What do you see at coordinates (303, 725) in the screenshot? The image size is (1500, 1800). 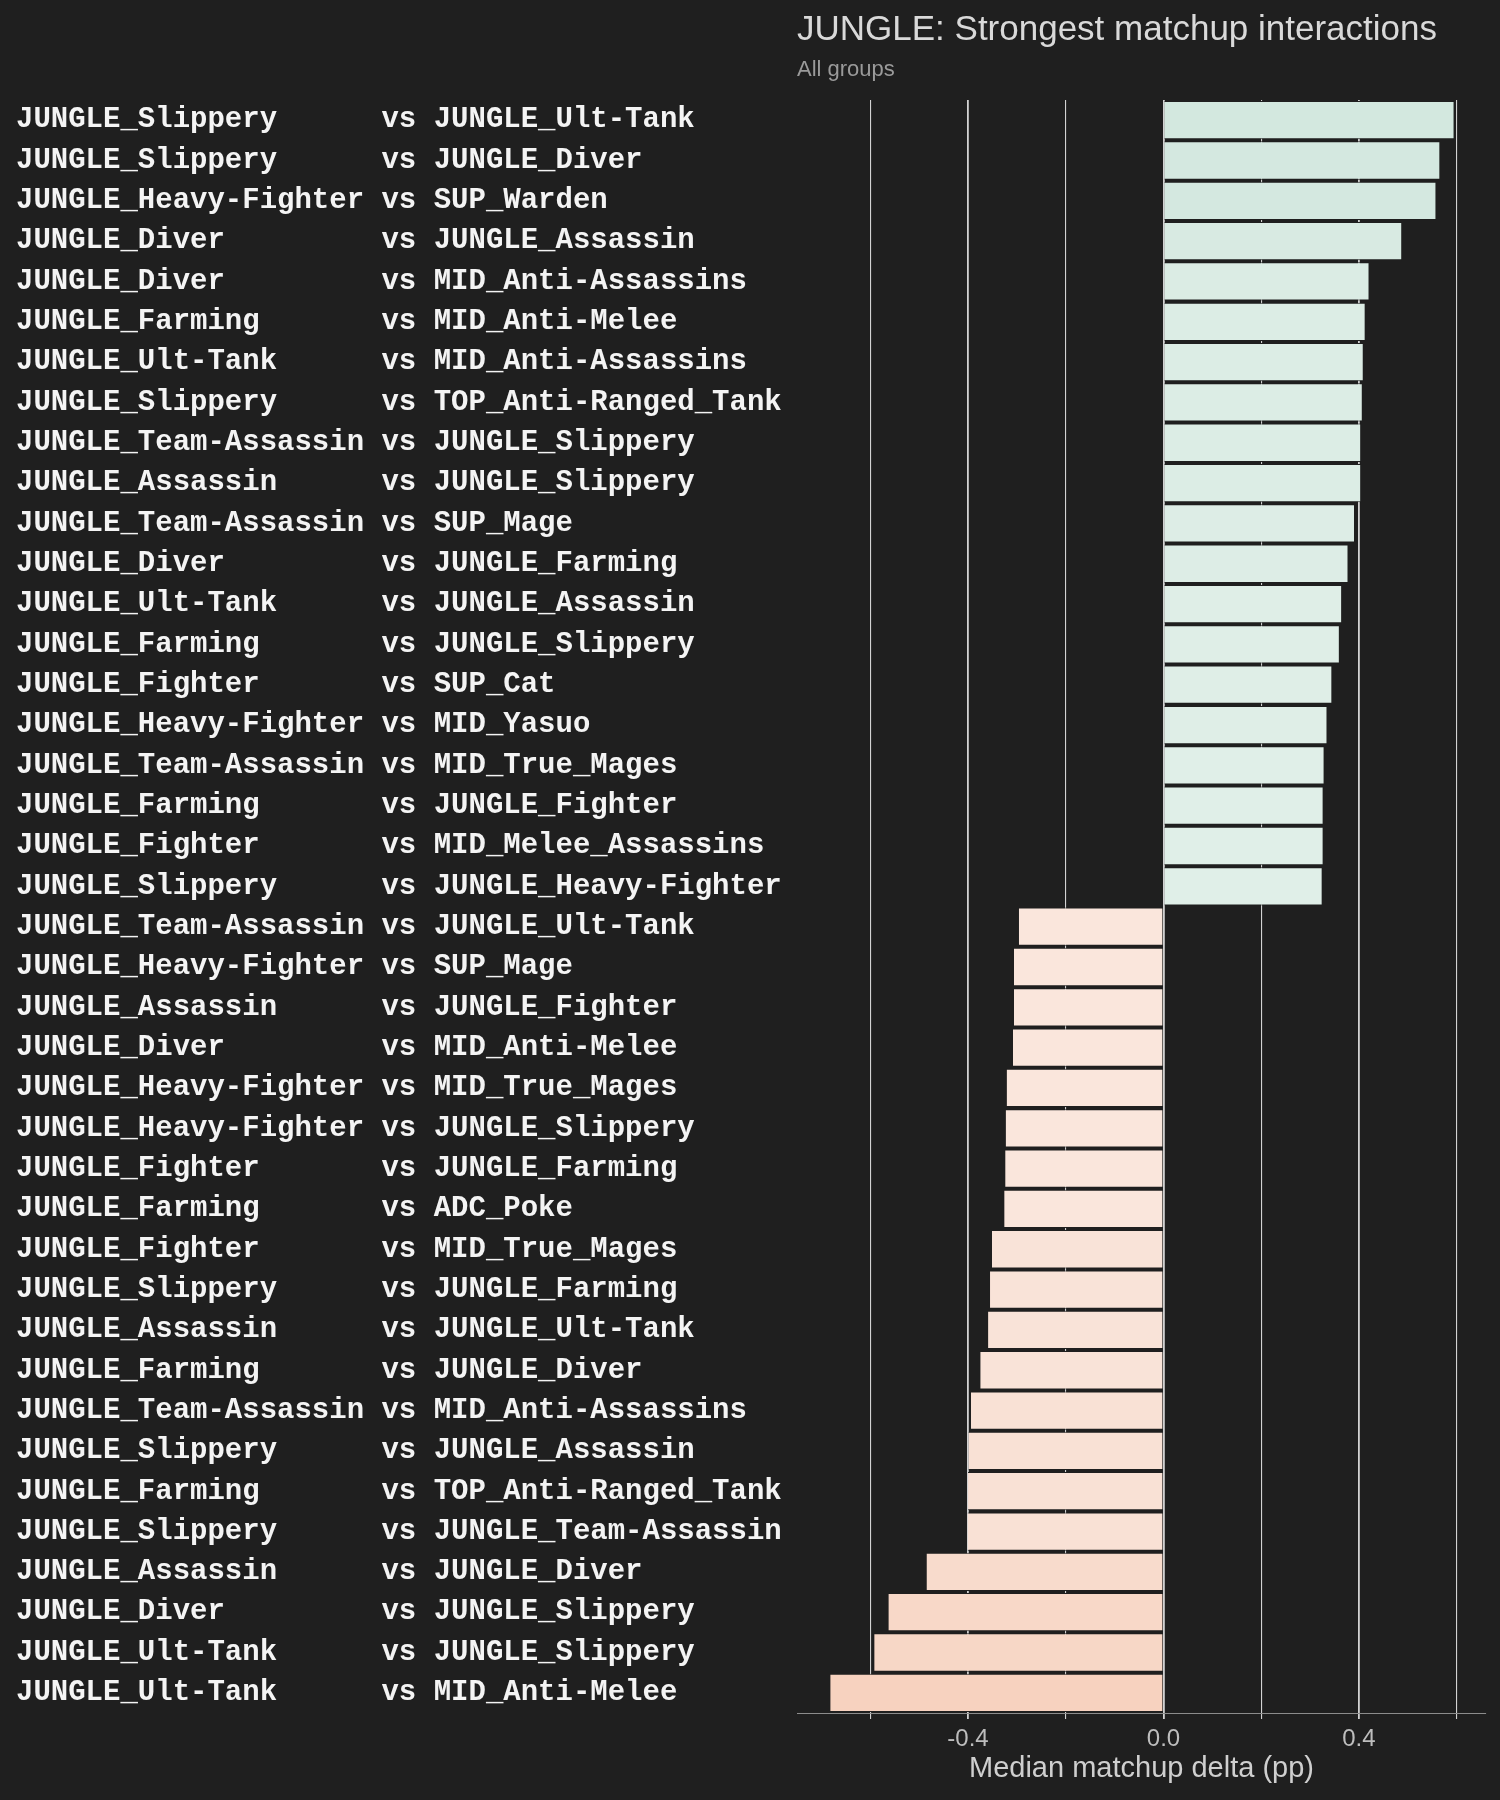 I see `y-tick-label: JUNGLE_Heavy-Fighter vs MID_Yasuo` at bounding box center [303, 725].